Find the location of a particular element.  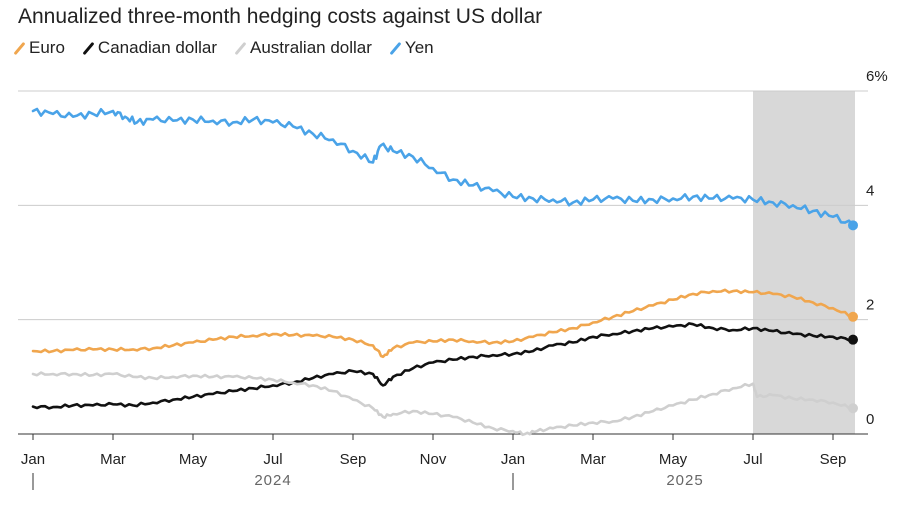

series-end-dot-yen is located at coordinates (853, 225).